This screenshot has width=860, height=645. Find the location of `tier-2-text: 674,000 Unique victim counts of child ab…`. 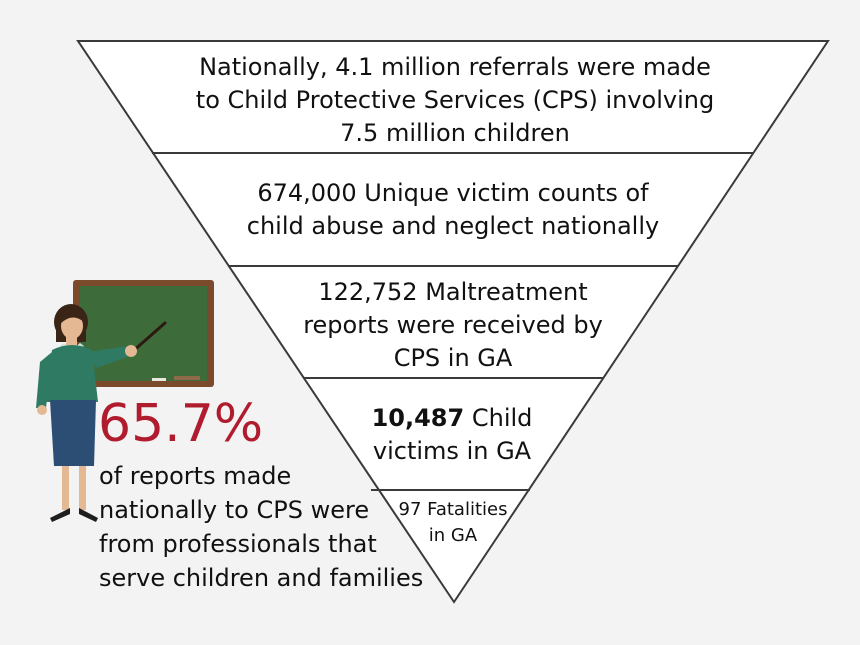

tier-2-text: 674,000 Unique victim counts of child ab… is located at coordinates (453, 209).